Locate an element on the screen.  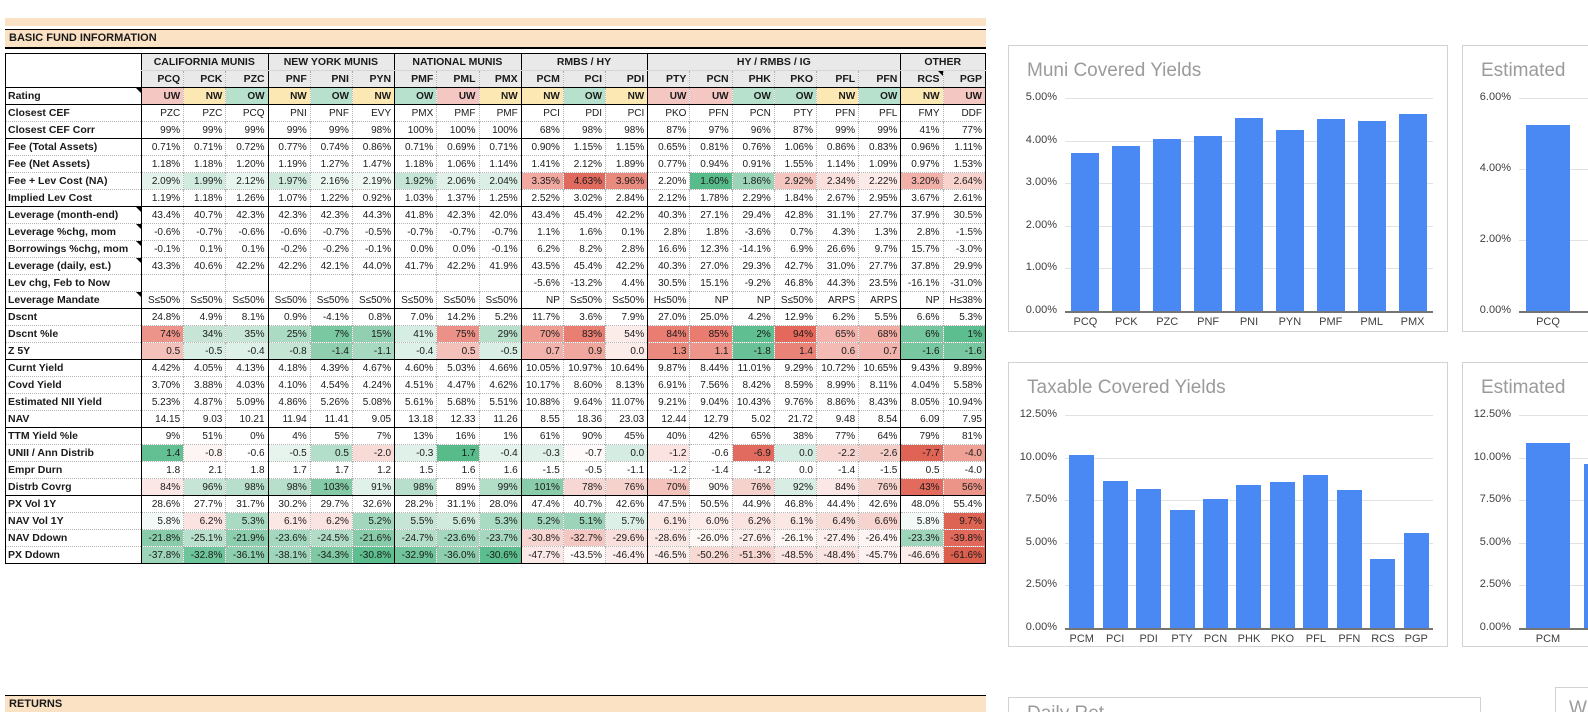
row-label-lev-chg-feb-to-now: Lev chg, Feb to Now is located at coordinates (73, 283).